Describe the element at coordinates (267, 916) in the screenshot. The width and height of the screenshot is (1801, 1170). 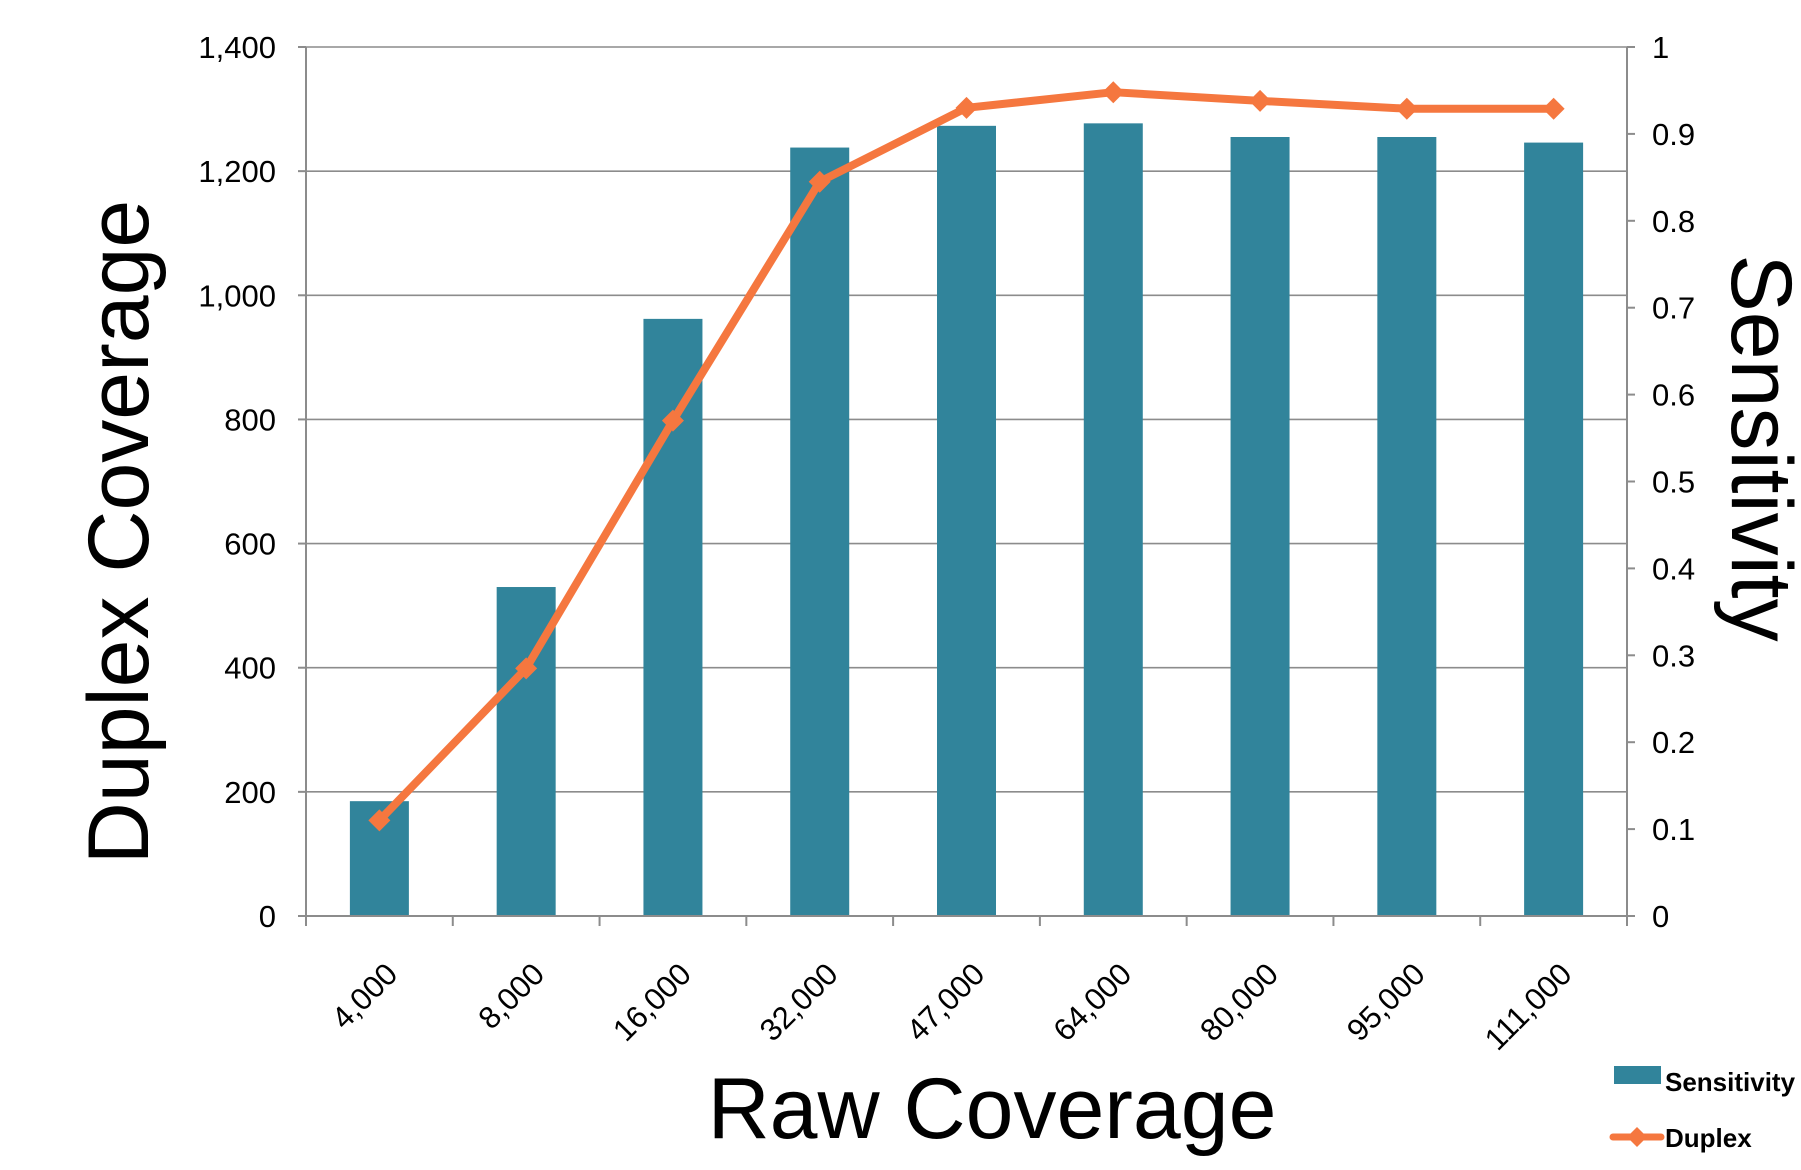
I see `y-left-tick-label: 0` at that location.